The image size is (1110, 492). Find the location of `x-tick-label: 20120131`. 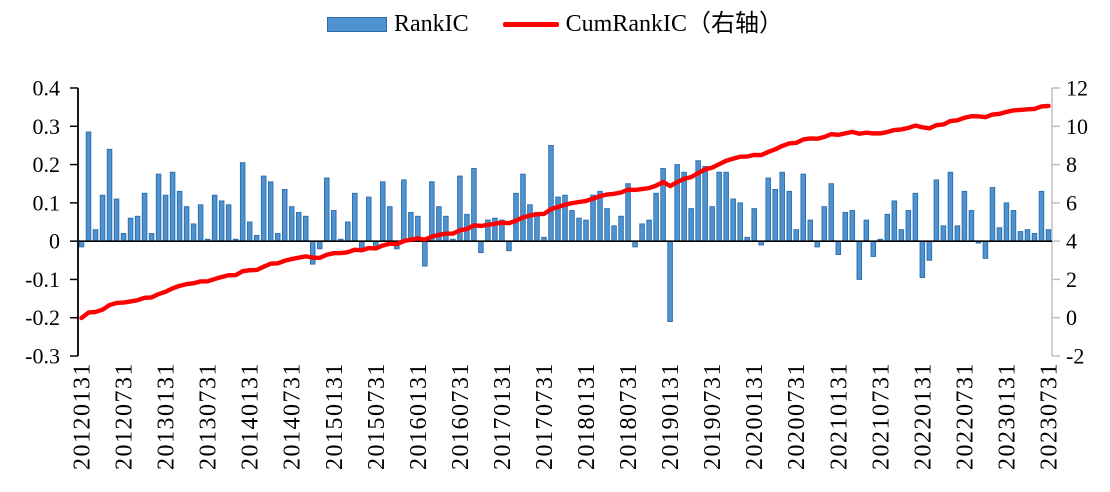

x-tick-label: 20120131 is located at coordinates (83, 416).